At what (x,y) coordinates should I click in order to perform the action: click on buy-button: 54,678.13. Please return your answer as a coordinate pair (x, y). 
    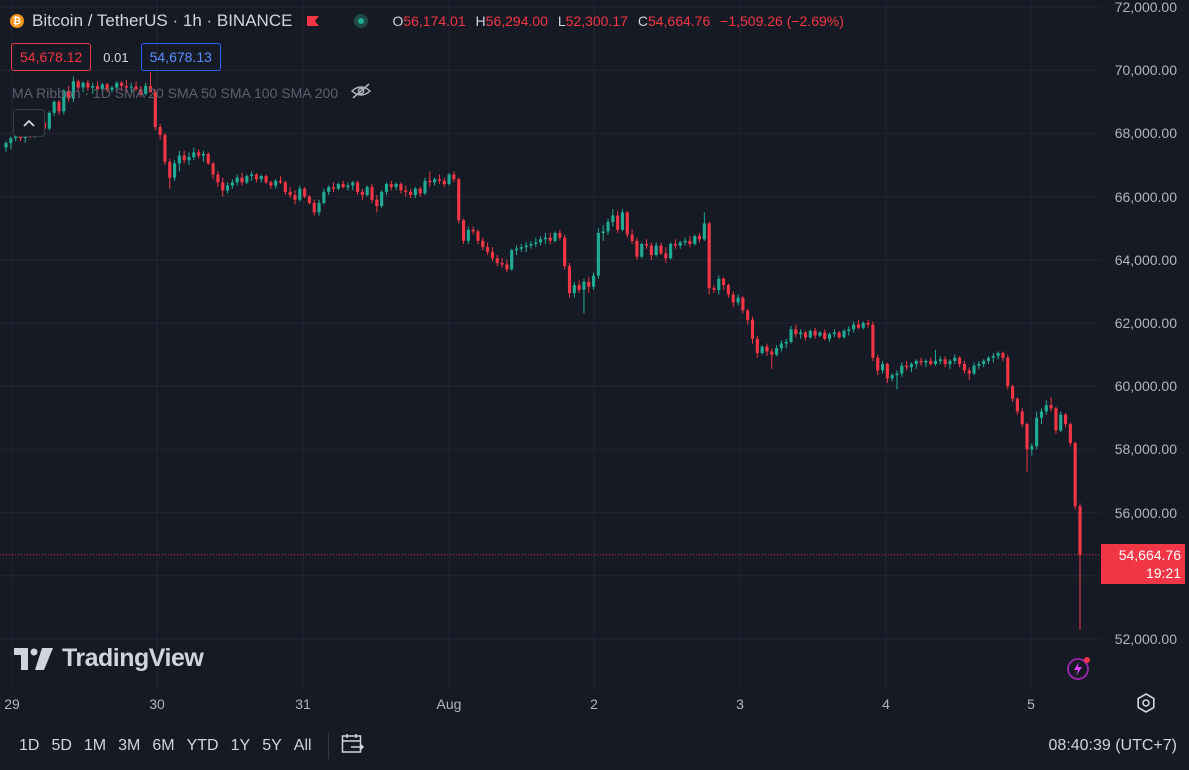
    Looking at the image, I should click on (180, 57).